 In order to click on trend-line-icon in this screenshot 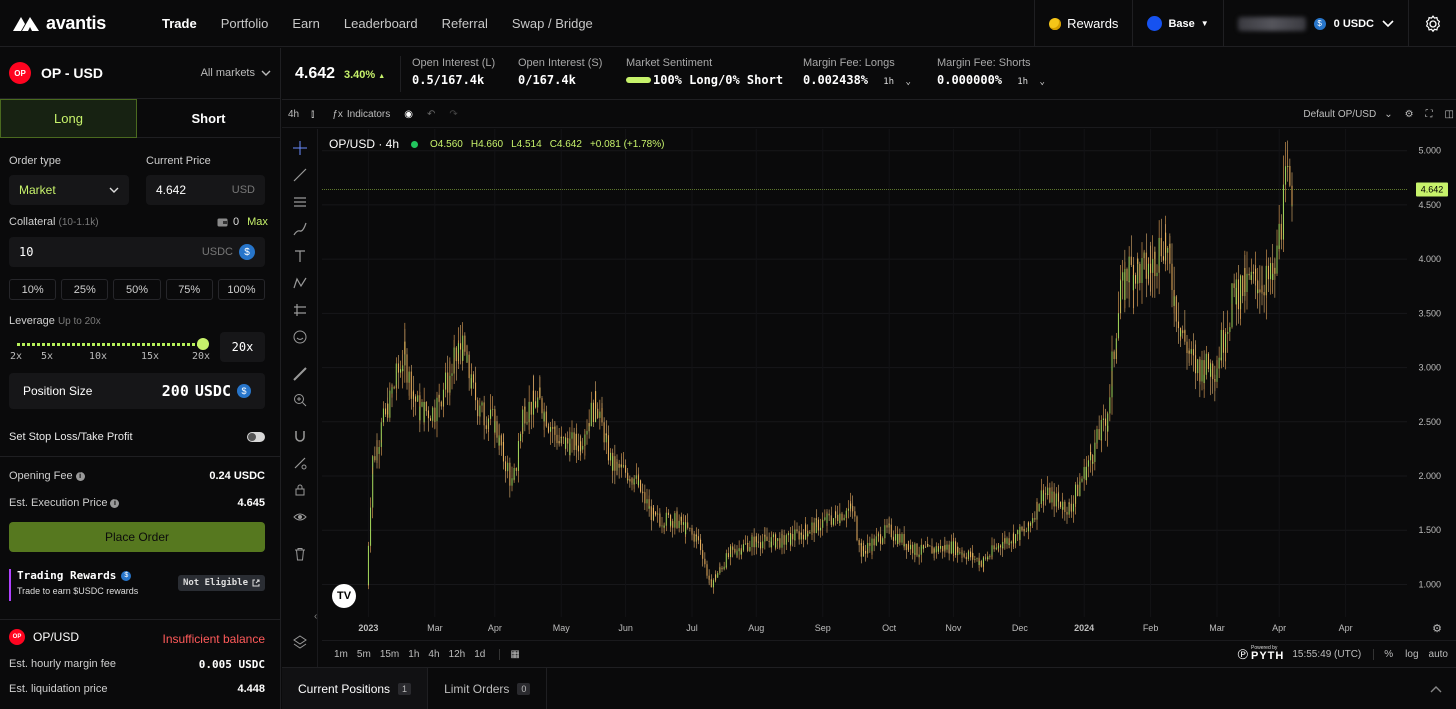, I will do `click(300, 175)`.